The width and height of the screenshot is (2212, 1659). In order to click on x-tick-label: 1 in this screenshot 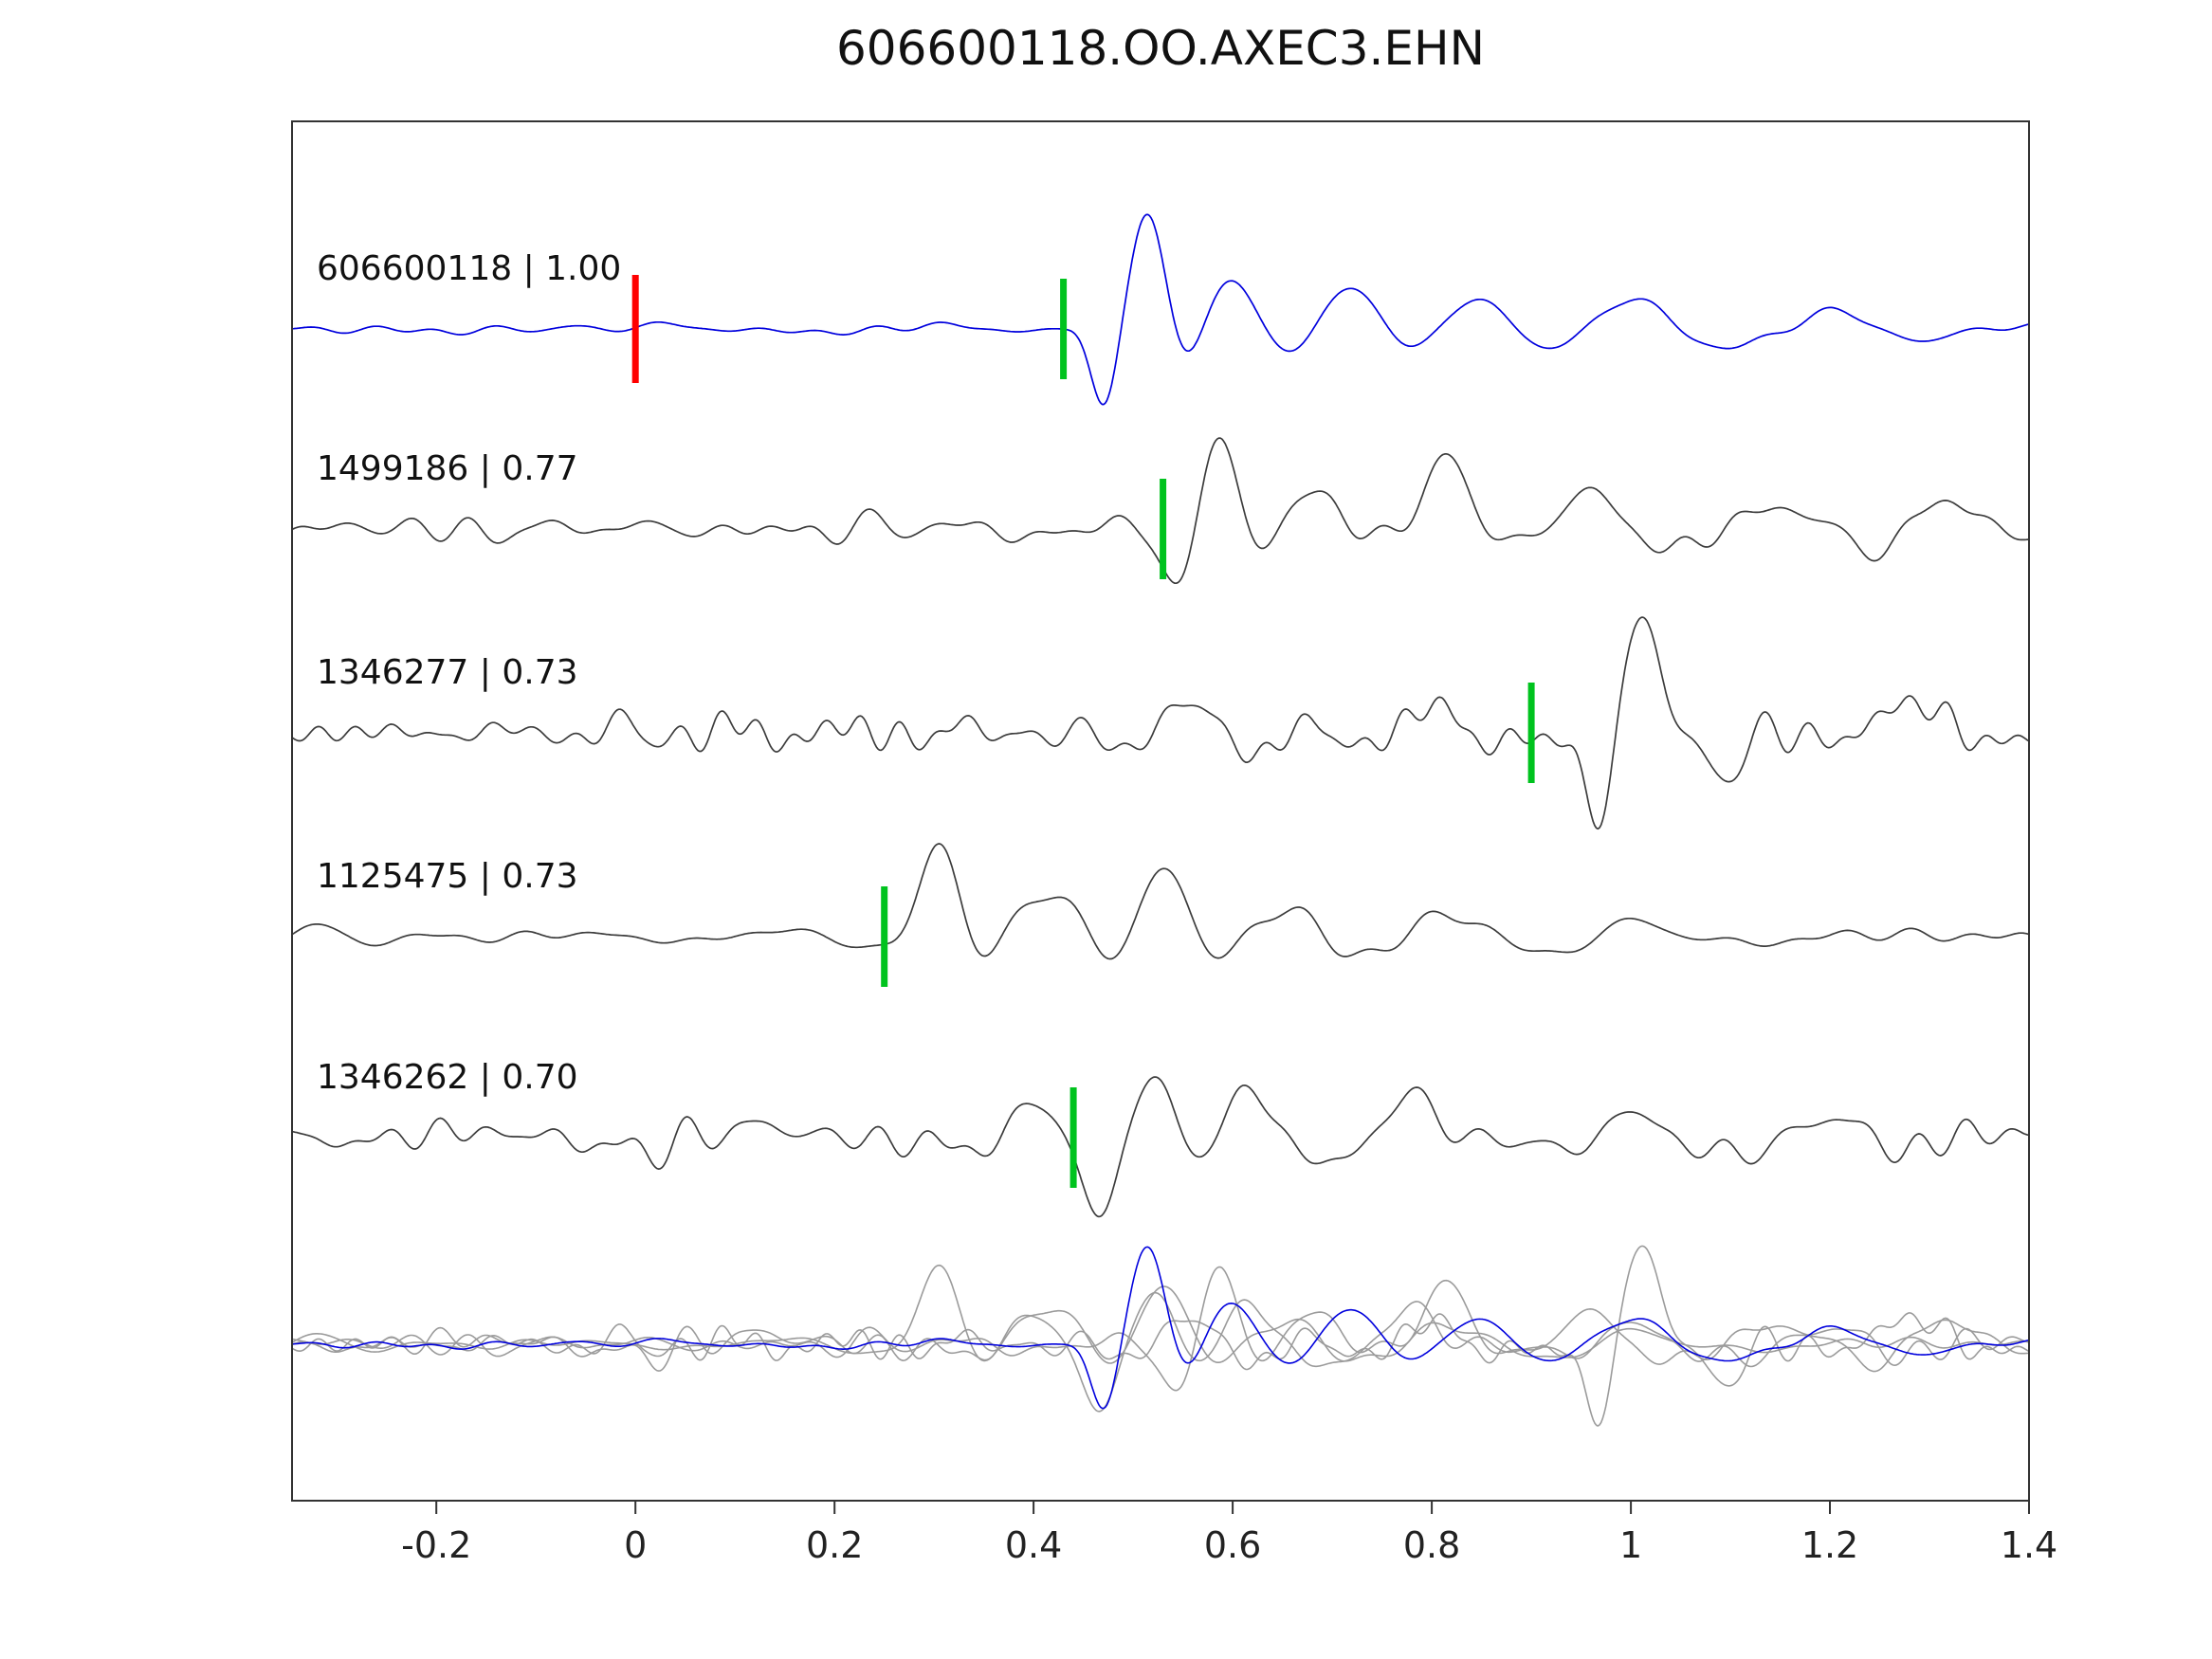, I will do `click(1630, 1545)`.